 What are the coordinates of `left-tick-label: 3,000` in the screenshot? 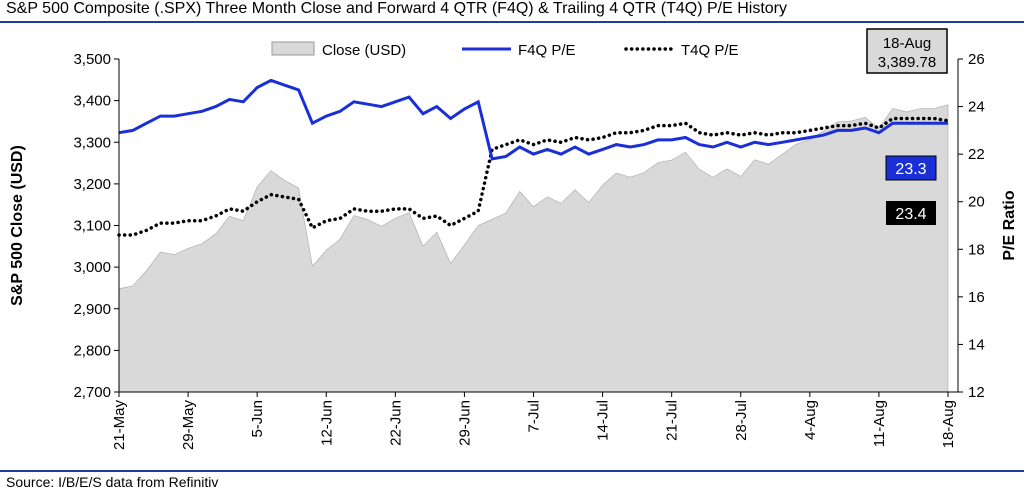 It's located at (92, 267).